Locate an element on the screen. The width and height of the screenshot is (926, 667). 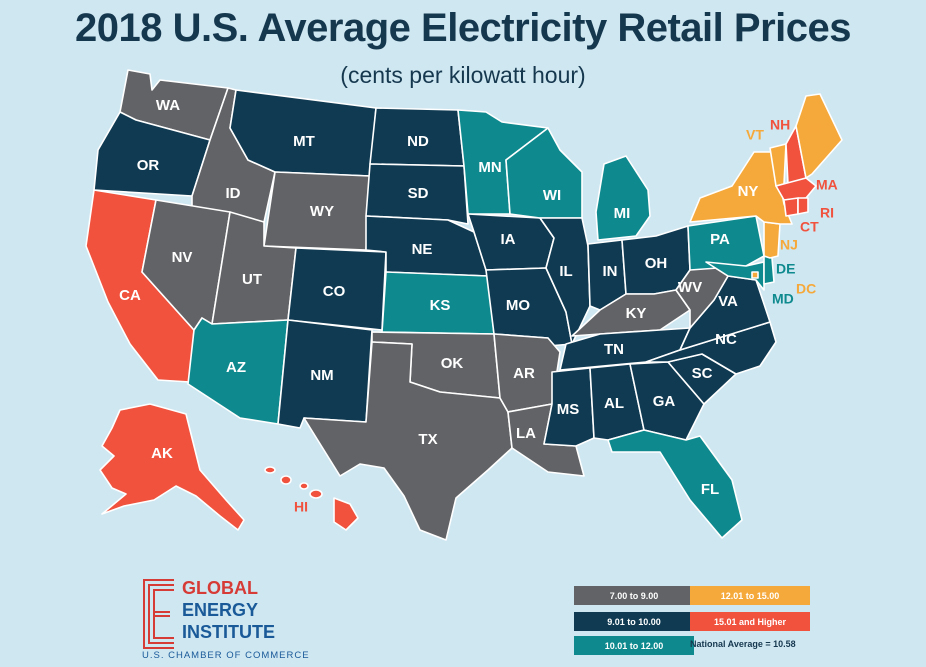
label-nh: NH is located at coordinates (780, 125).